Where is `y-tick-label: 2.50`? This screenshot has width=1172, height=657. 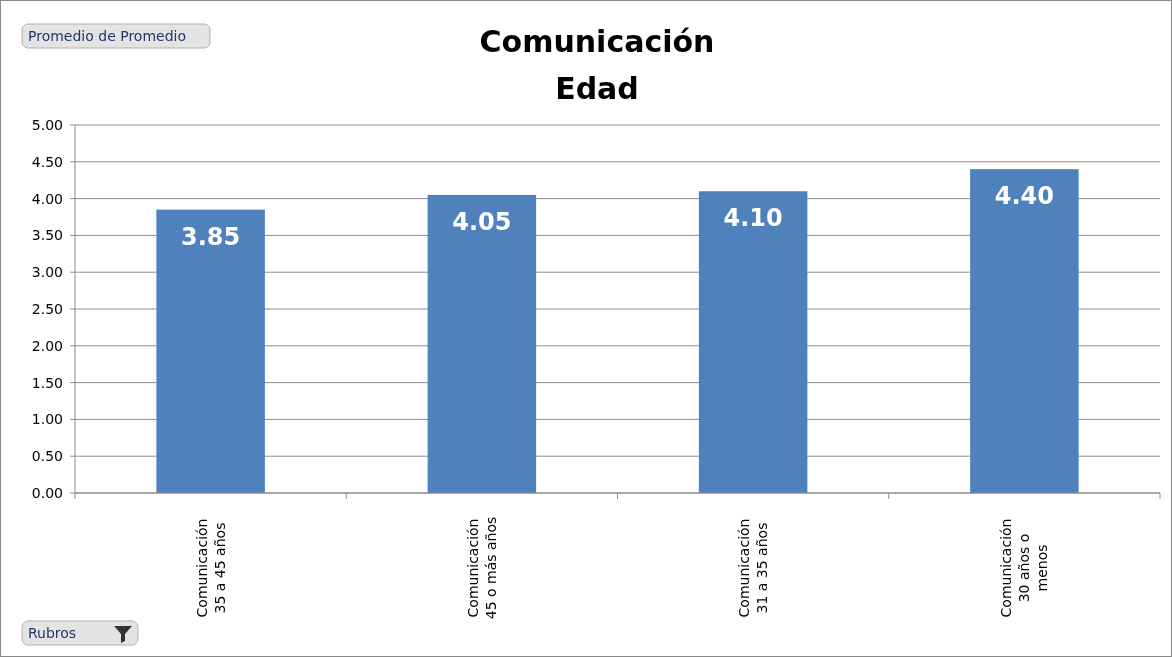 y-tick-label: 2.50 is located at coordinates (47, 309).